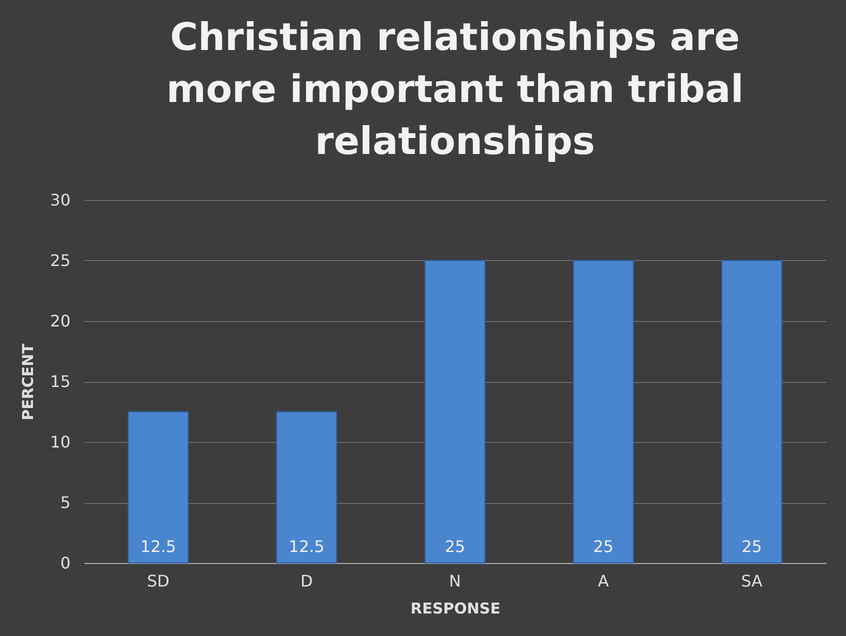  Describe the element at coordinates (65, 563) in the screenshot. I see `y-tick-label: 0` at that location.